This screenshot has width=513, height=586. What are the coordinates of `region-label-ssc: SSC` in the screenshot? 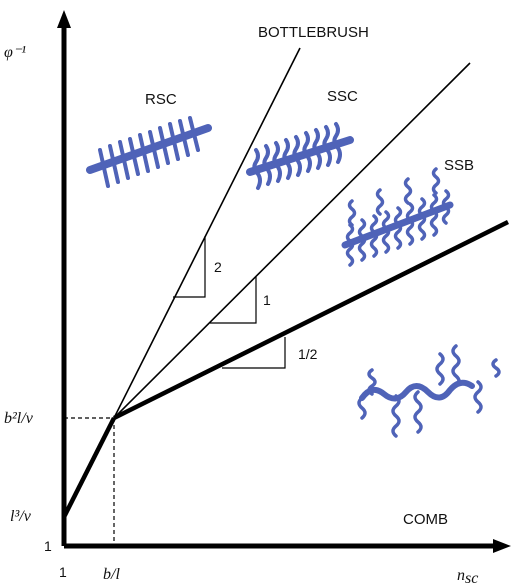 It's located at (342, 96).